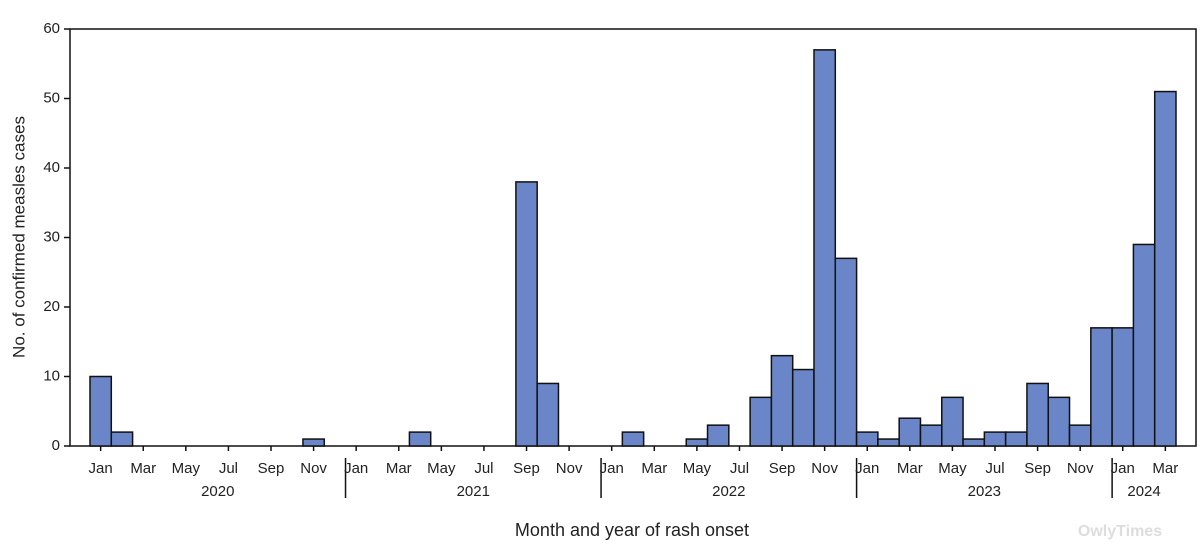 This screenshot has width=1200, height=551. I want to click on watermark: OwlyTimes, so click(1120, 531).